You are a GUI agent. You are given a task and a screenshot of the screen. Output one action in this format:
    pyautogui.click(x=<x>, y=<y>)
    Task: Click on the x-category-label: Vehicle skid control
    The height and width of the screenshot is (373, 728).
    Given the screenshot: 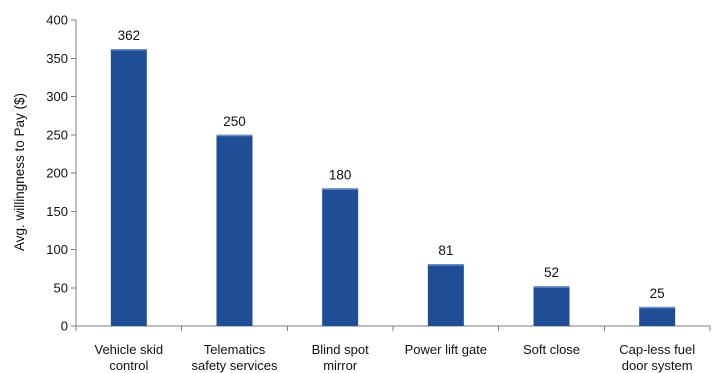 What is the action you would take?
    pyautogui.click(x=129, y=357)
    